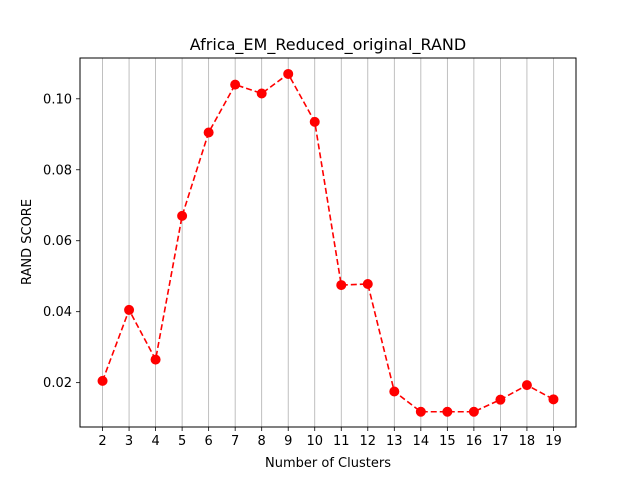 This screenshot has height=484, width=640. I want to click on y-tick-label: 0.02, so click(57, 383).